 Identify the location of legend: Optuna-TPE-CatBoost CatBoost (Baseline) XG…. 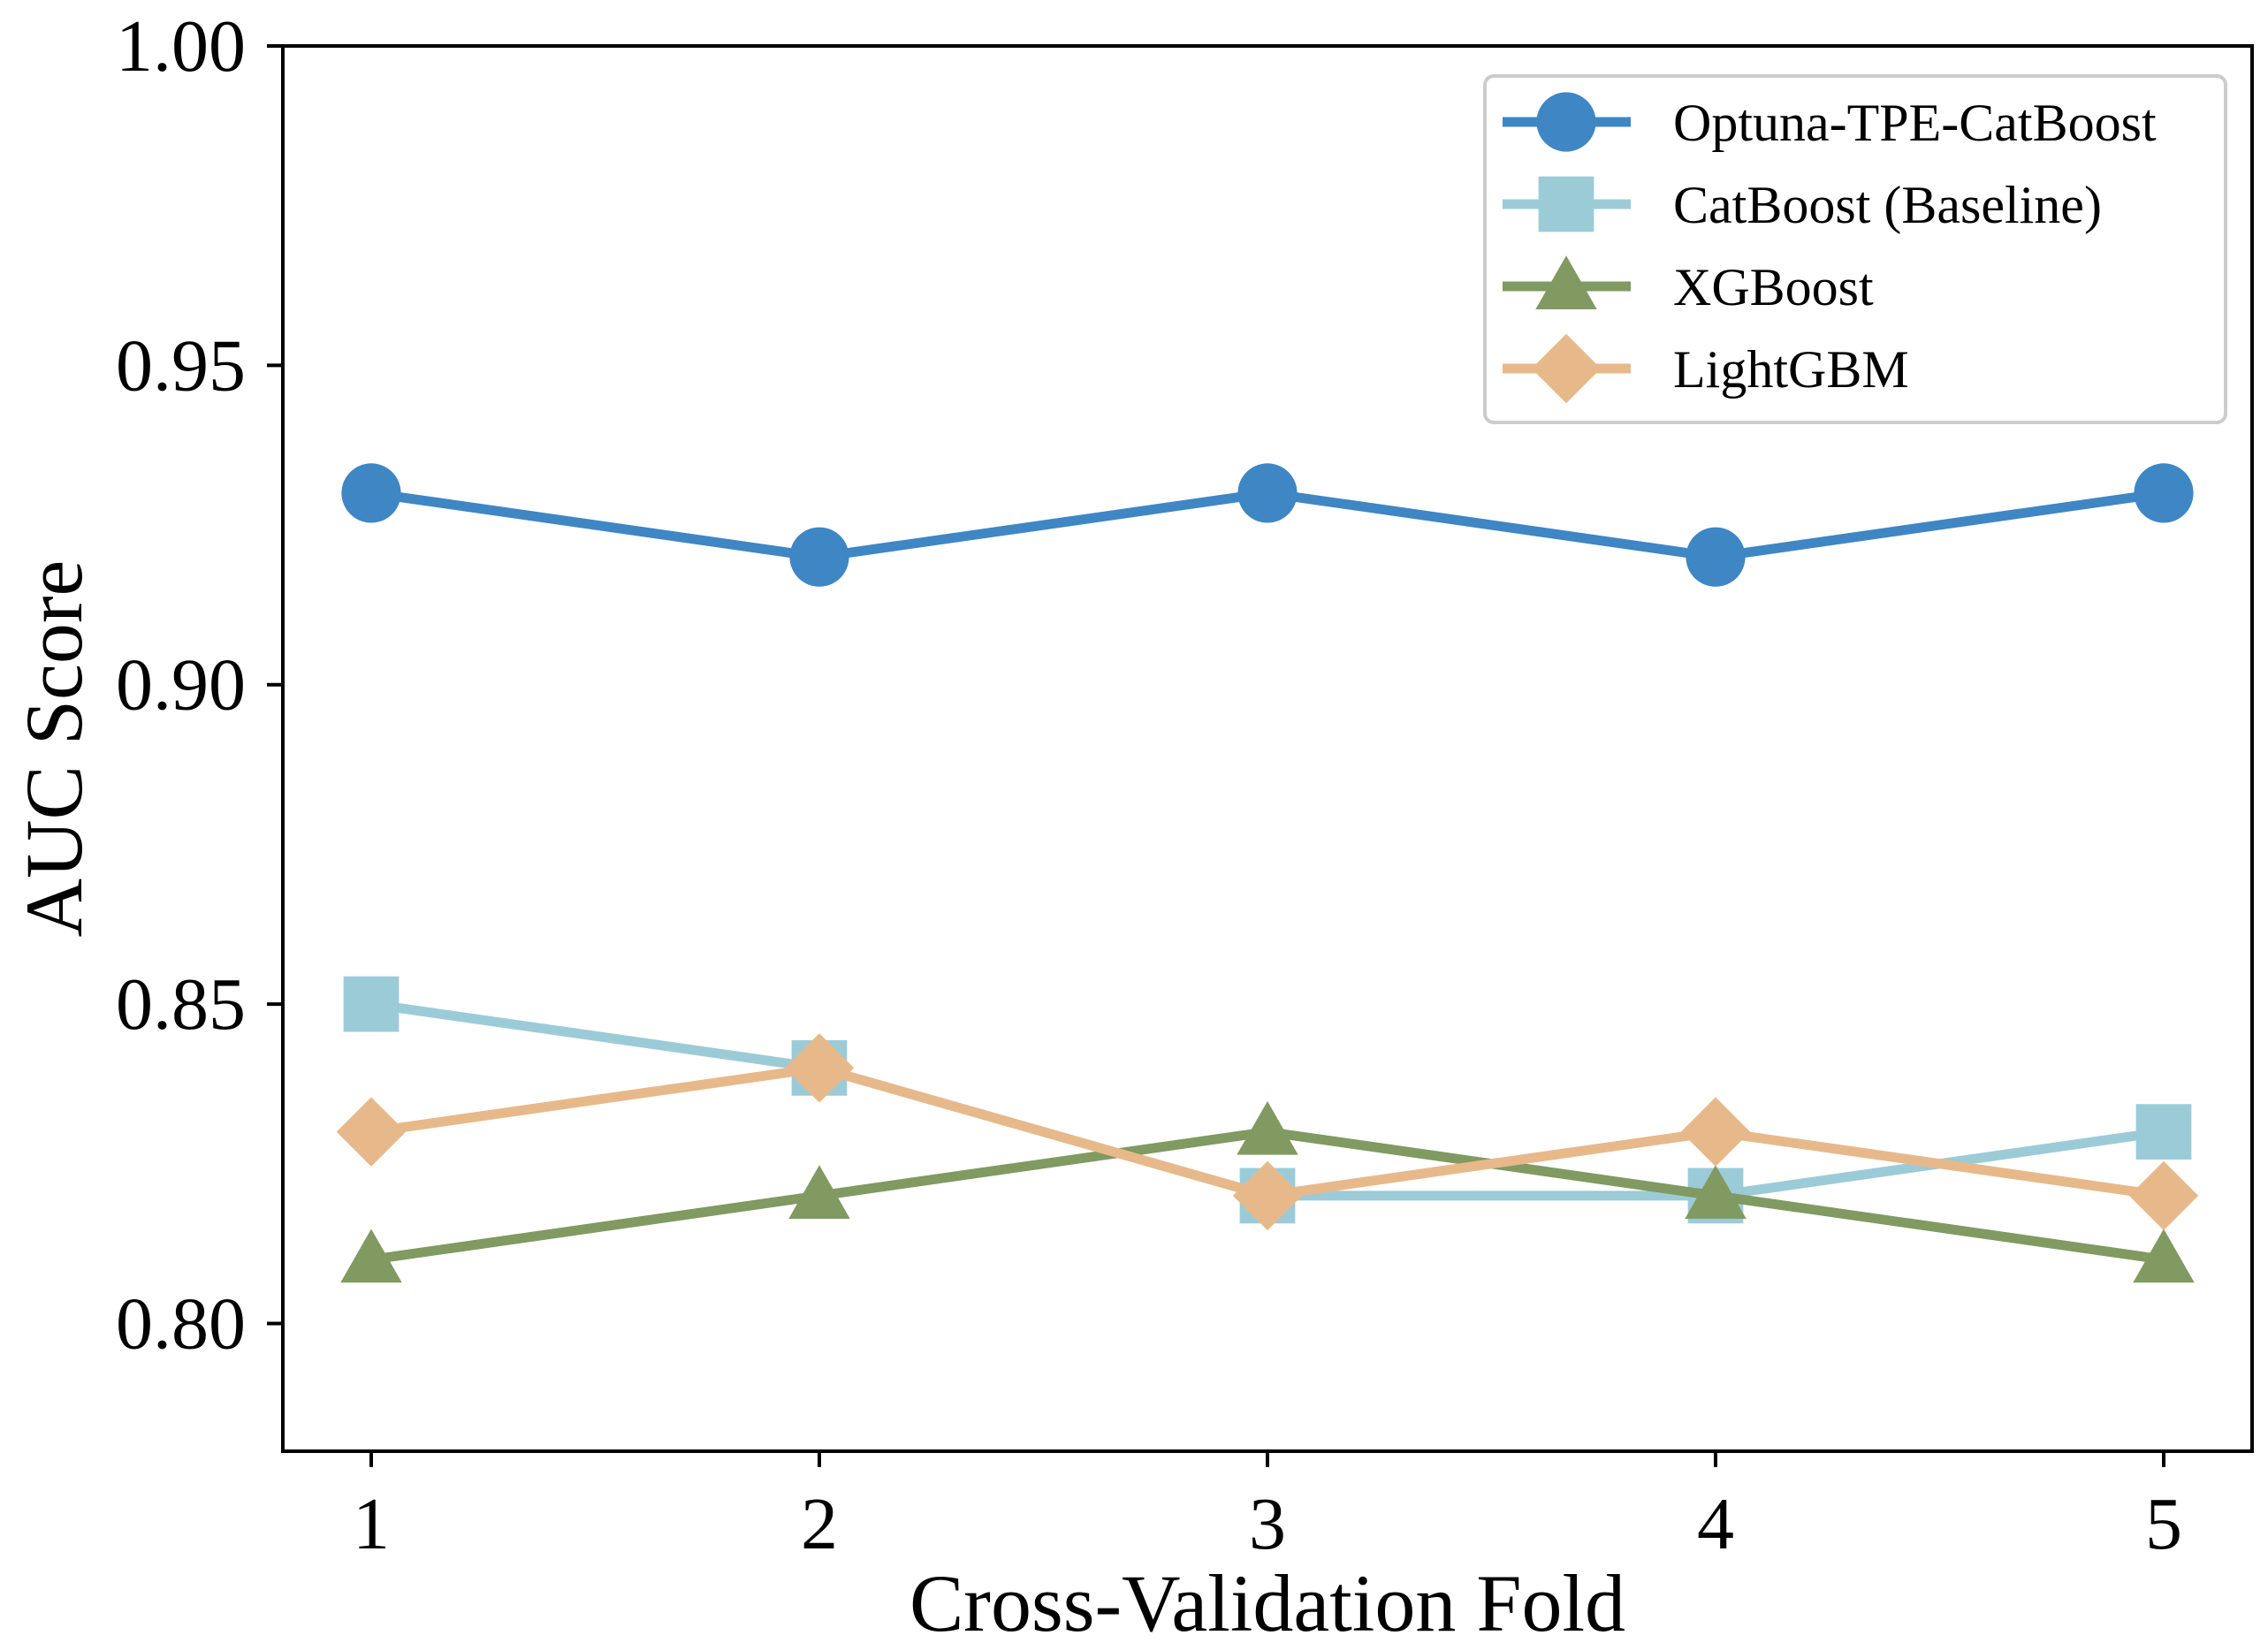
(1855, 249).